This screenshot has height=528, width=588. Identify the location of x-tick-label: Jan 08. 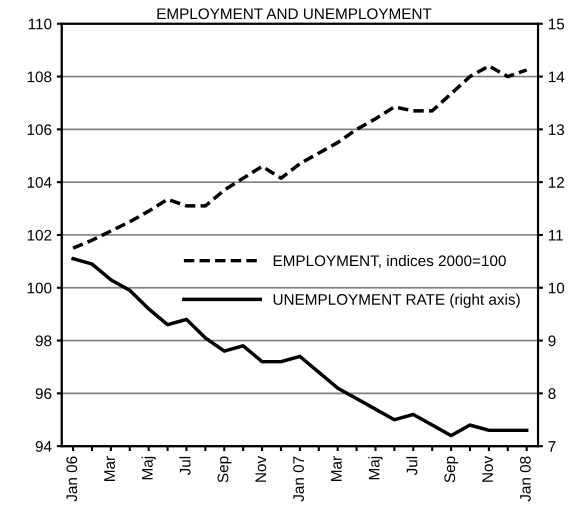
(525, 479).